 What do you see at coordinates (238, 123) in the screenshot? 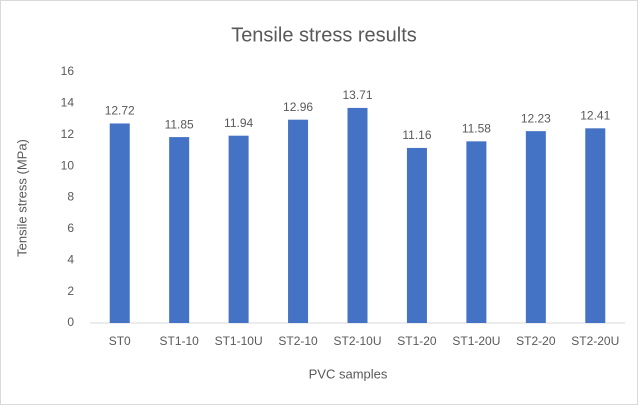
I see `data-label: 11.94` at bounding box center [238, 123].